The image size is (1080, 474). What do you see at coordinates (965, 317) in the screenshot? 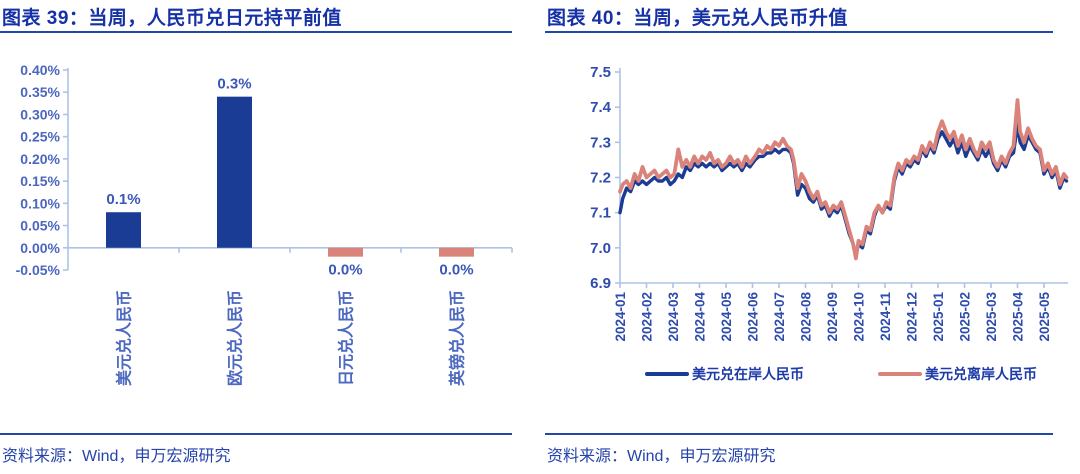
I see `x-tick-label: 2025-02` at bounding box center [965, 317].